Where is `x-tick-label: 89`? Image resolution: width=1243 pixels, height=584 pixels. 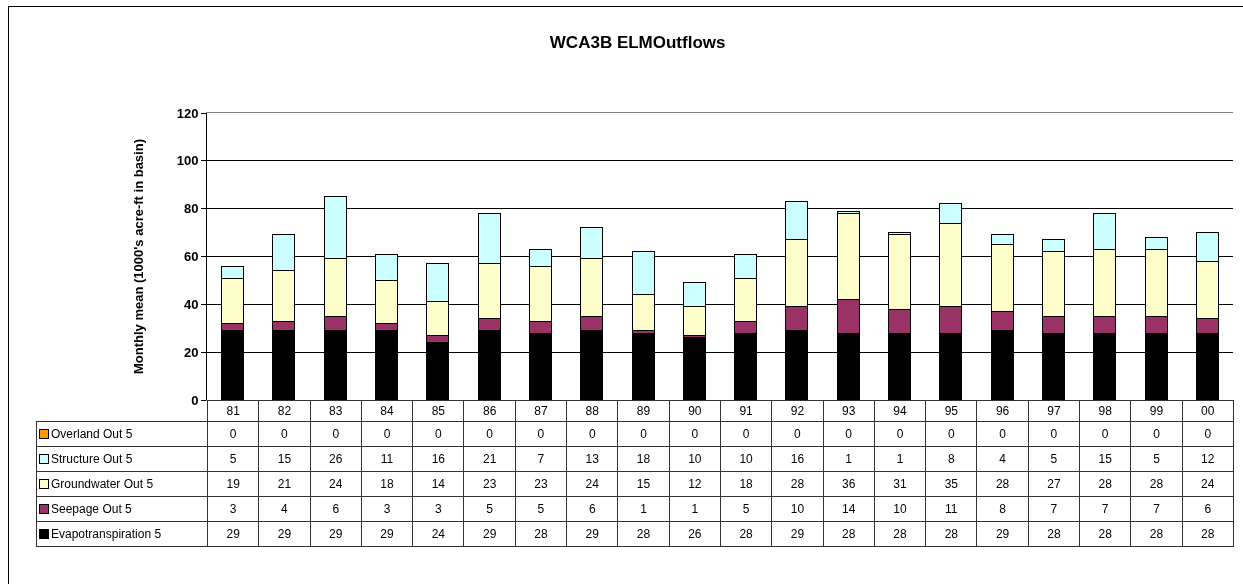
x-tick-label: 89 is located at coordinates (643, 411).